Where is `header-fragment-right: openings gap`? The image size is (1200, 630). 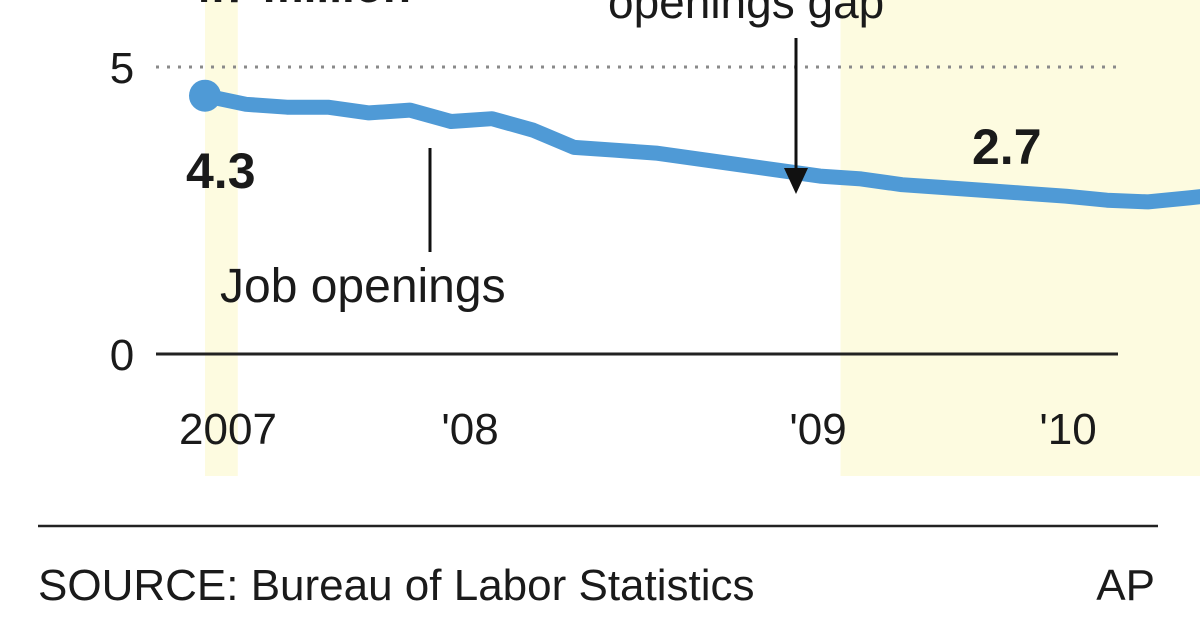 header-fragment-right: openings gap is located at coordinates (746, 14).